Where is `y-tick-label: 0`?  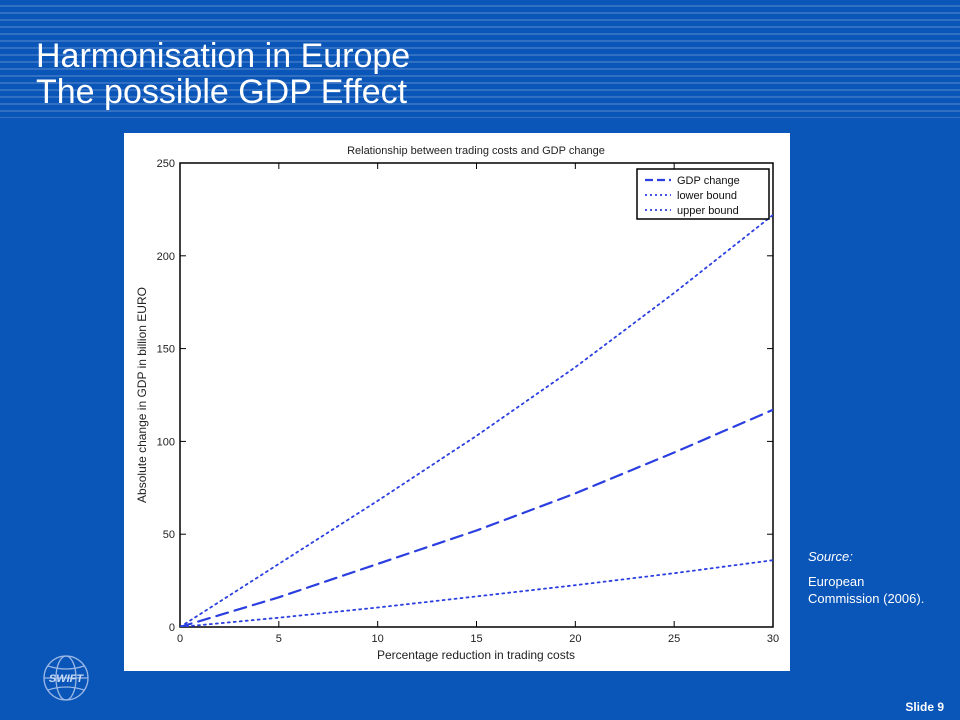
y-tick-label: 0 is located at coordinates (172, 628).